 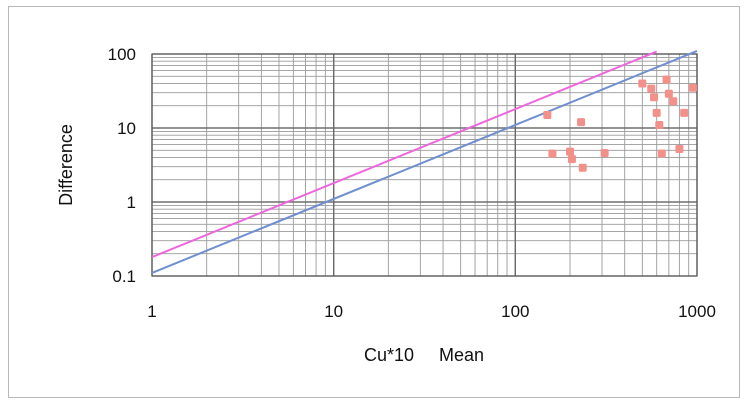 I want to click on data-points, so click(x=620, y=123).